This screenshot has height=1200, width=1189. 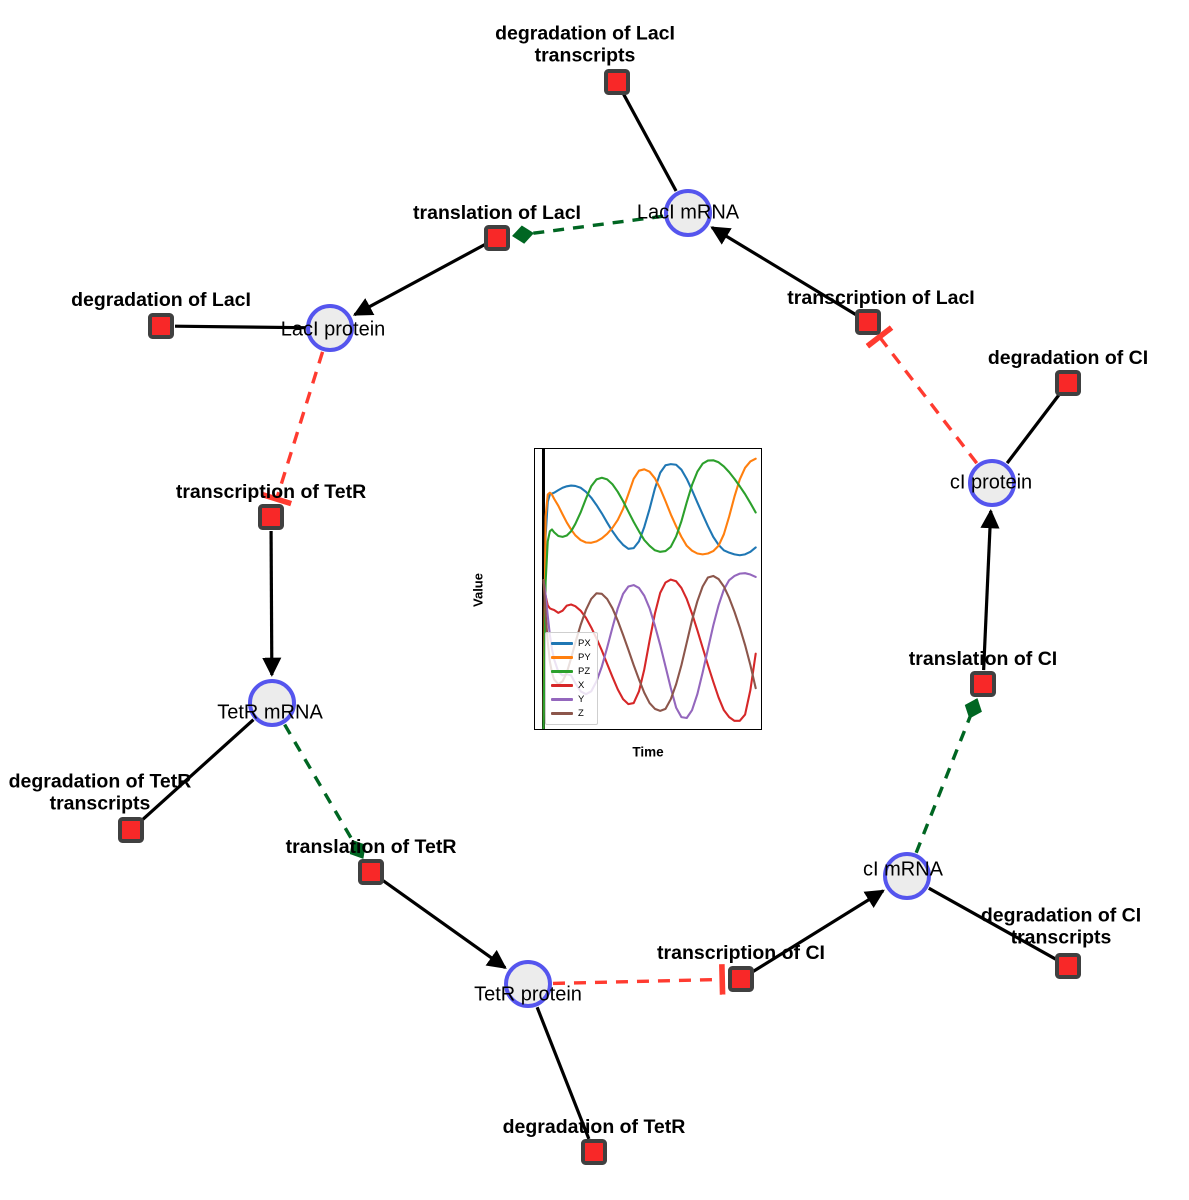 What do you see at coordinates (478, 590) in the screenshot?
I see `chart-y-axis-label: Value` at bounding box center [478, 590].